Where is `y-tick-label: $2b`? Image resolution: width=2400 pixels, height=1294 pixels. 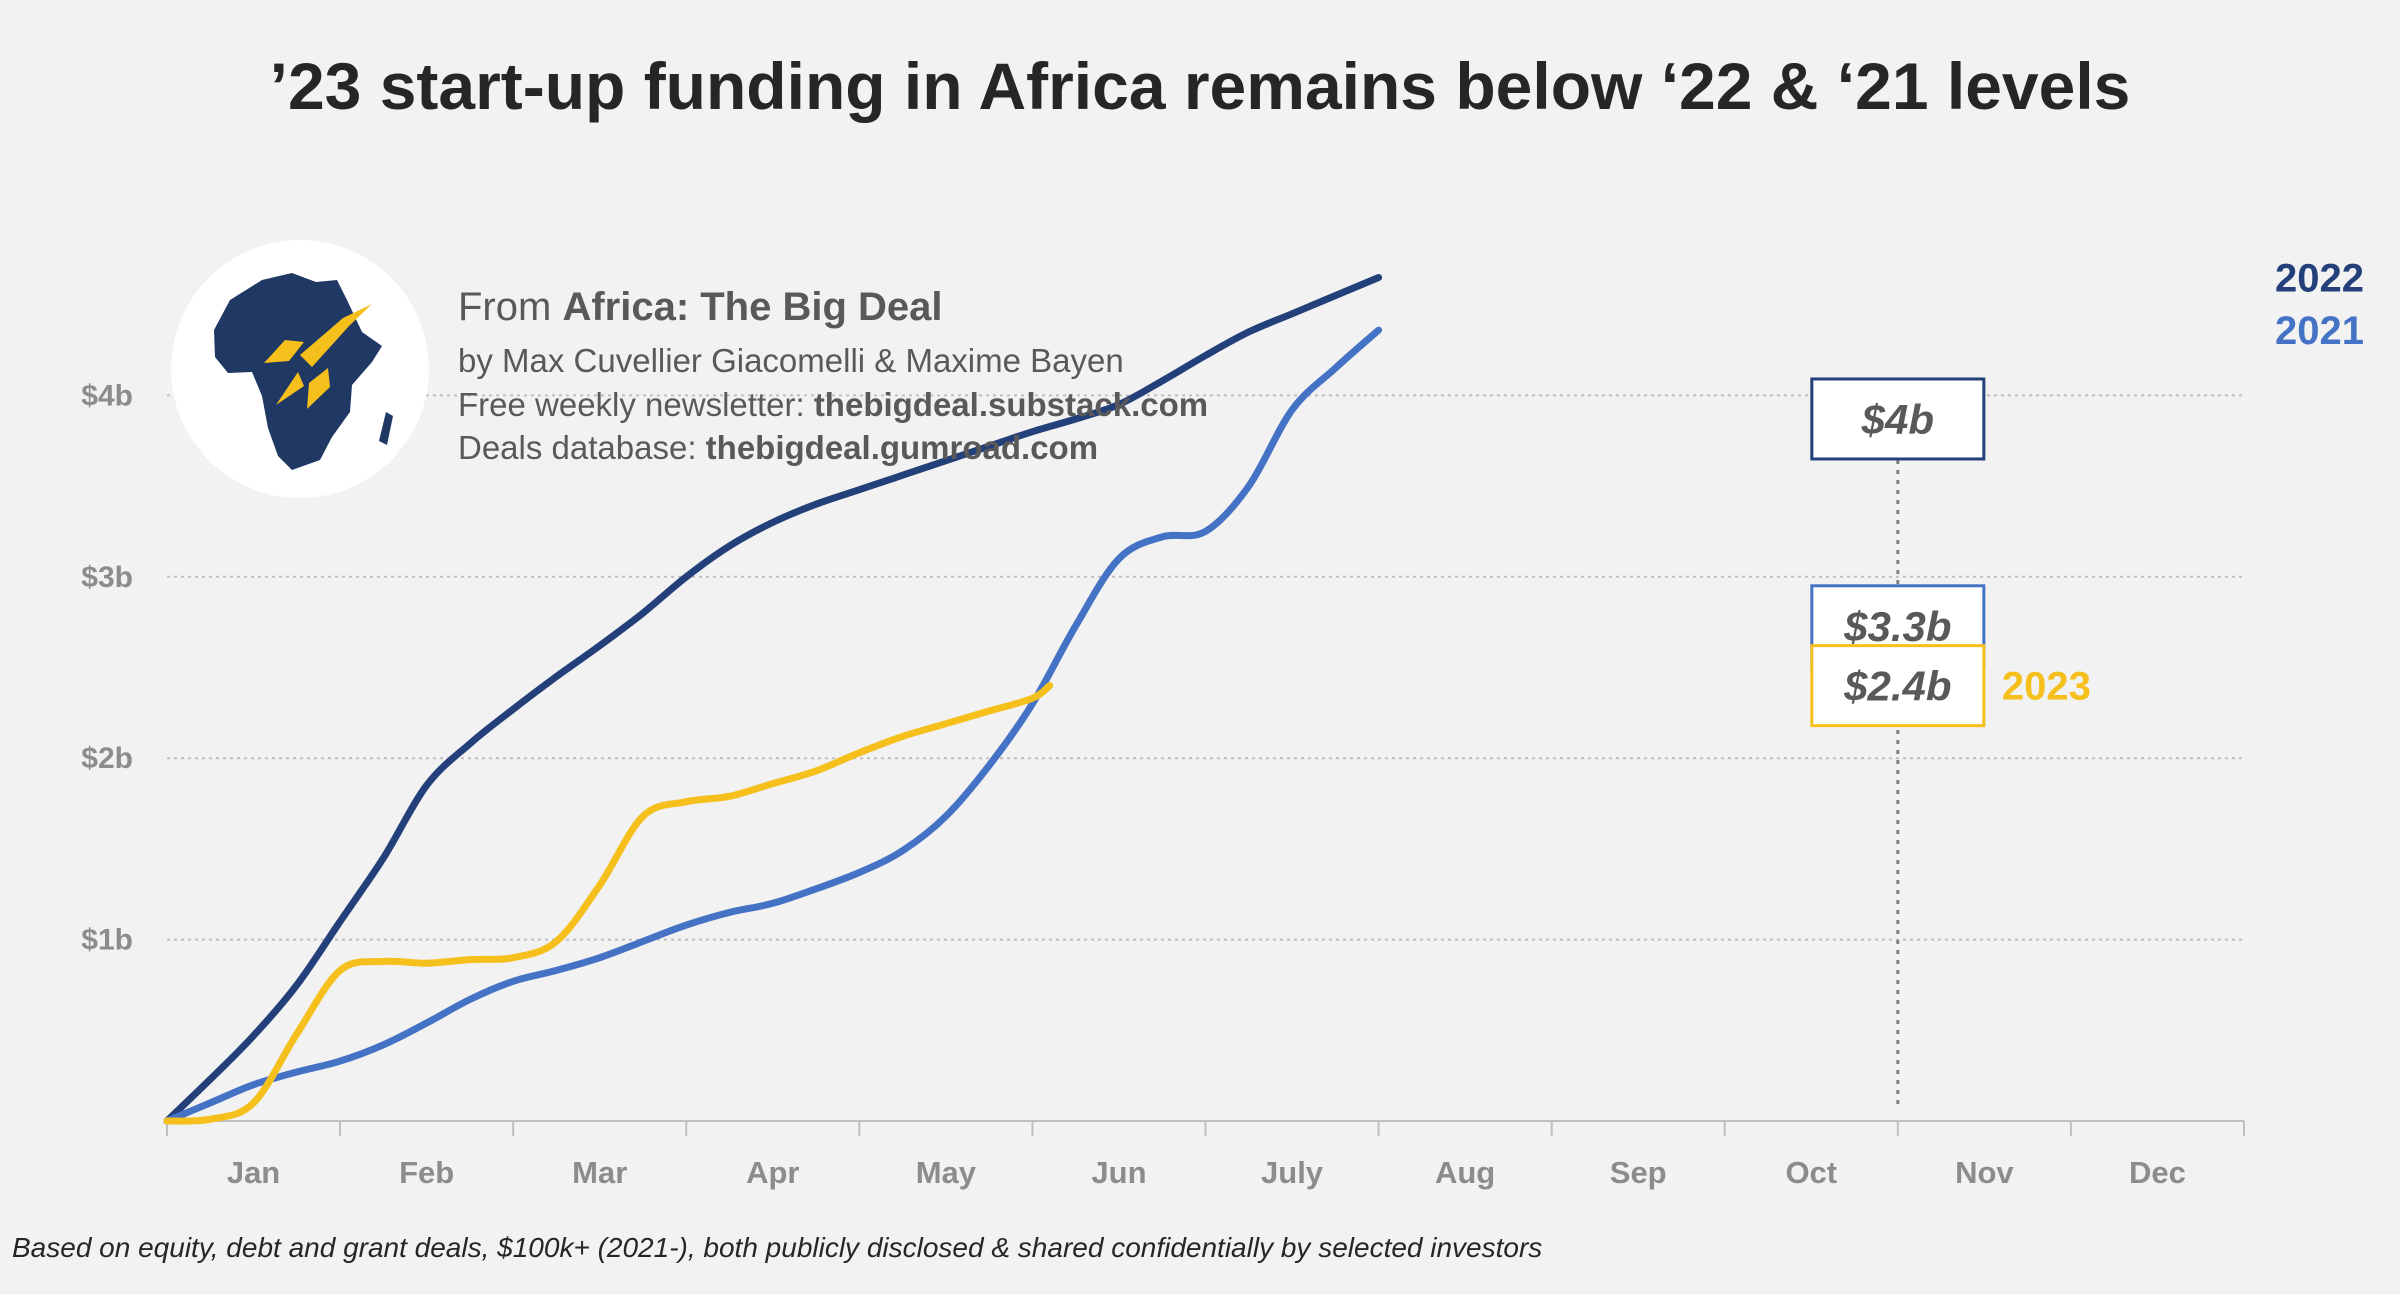 y-tick-label: $2b is located at coordinates (107, 758).